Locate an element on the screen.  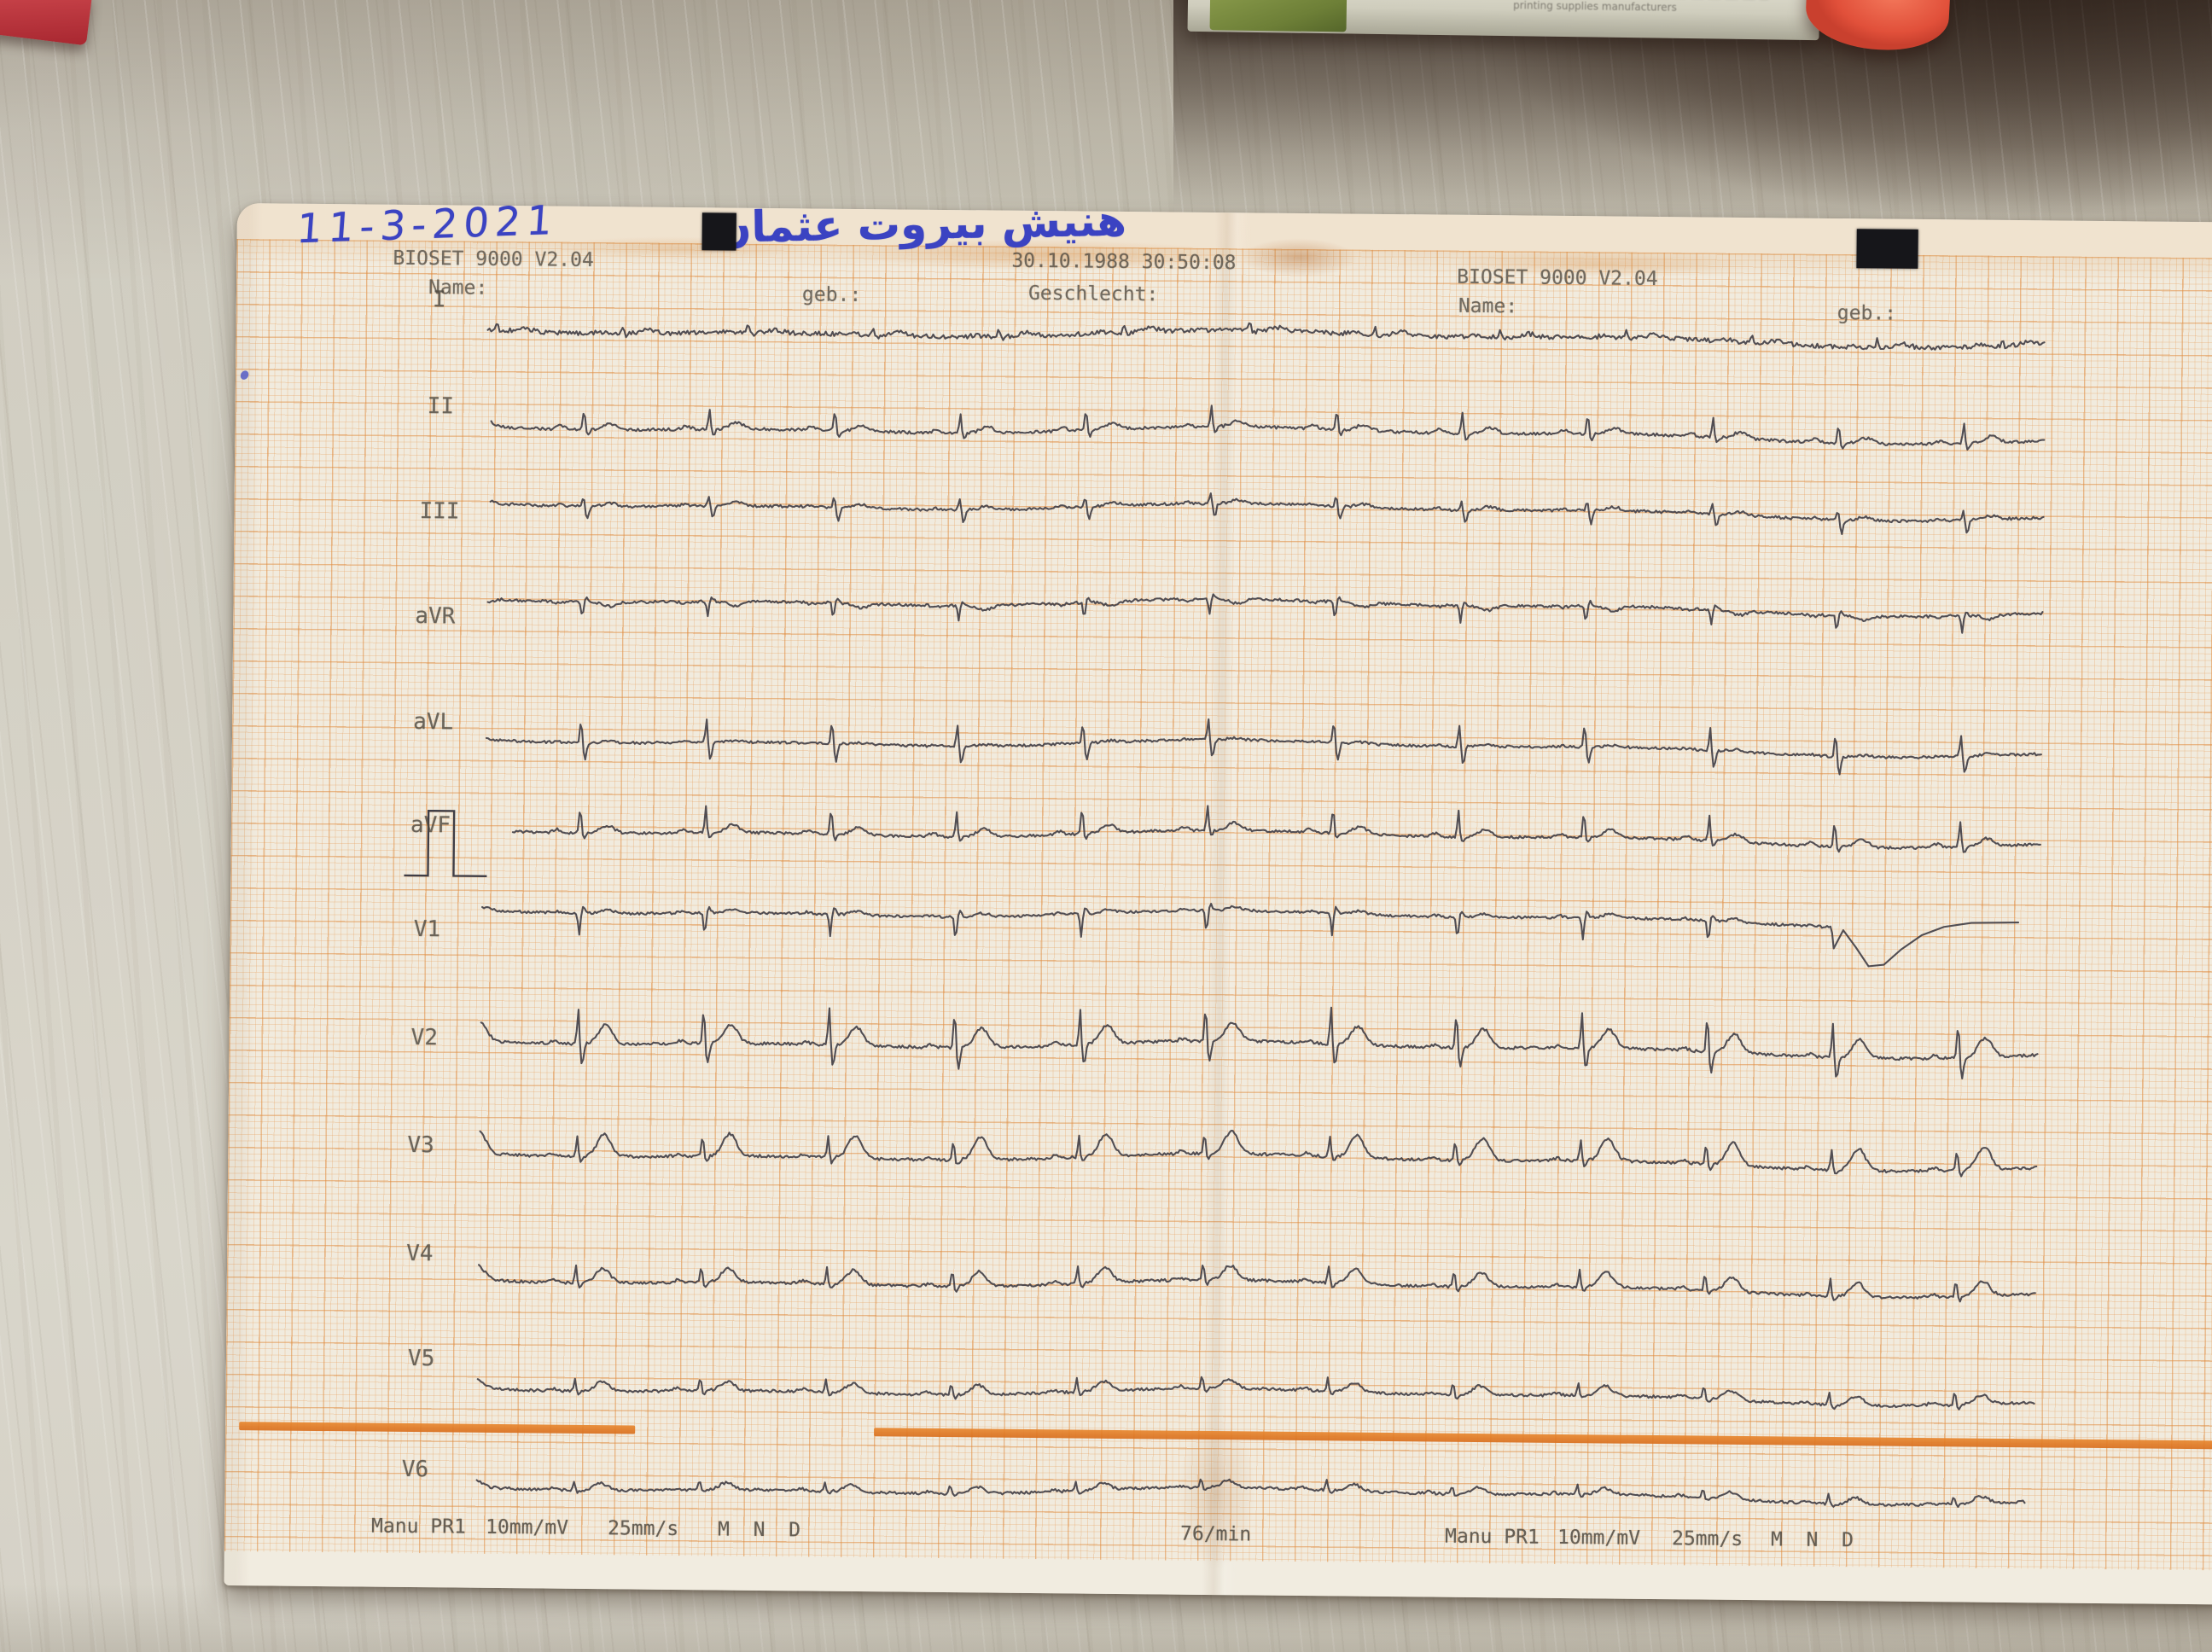
lead-label-i: I is located at coordinates (439, 300).